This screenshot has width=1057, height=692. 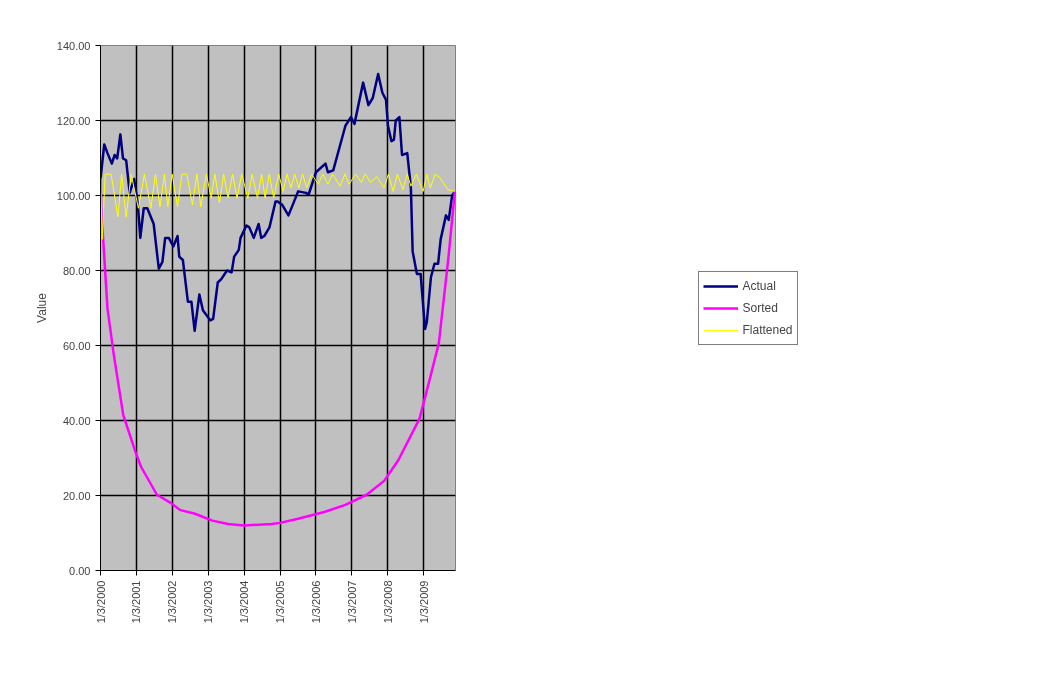 What do you see at coordinates (767, 329) in the screenshot?
I see `legend-label: Flattened` at bounding box center [767, 329].